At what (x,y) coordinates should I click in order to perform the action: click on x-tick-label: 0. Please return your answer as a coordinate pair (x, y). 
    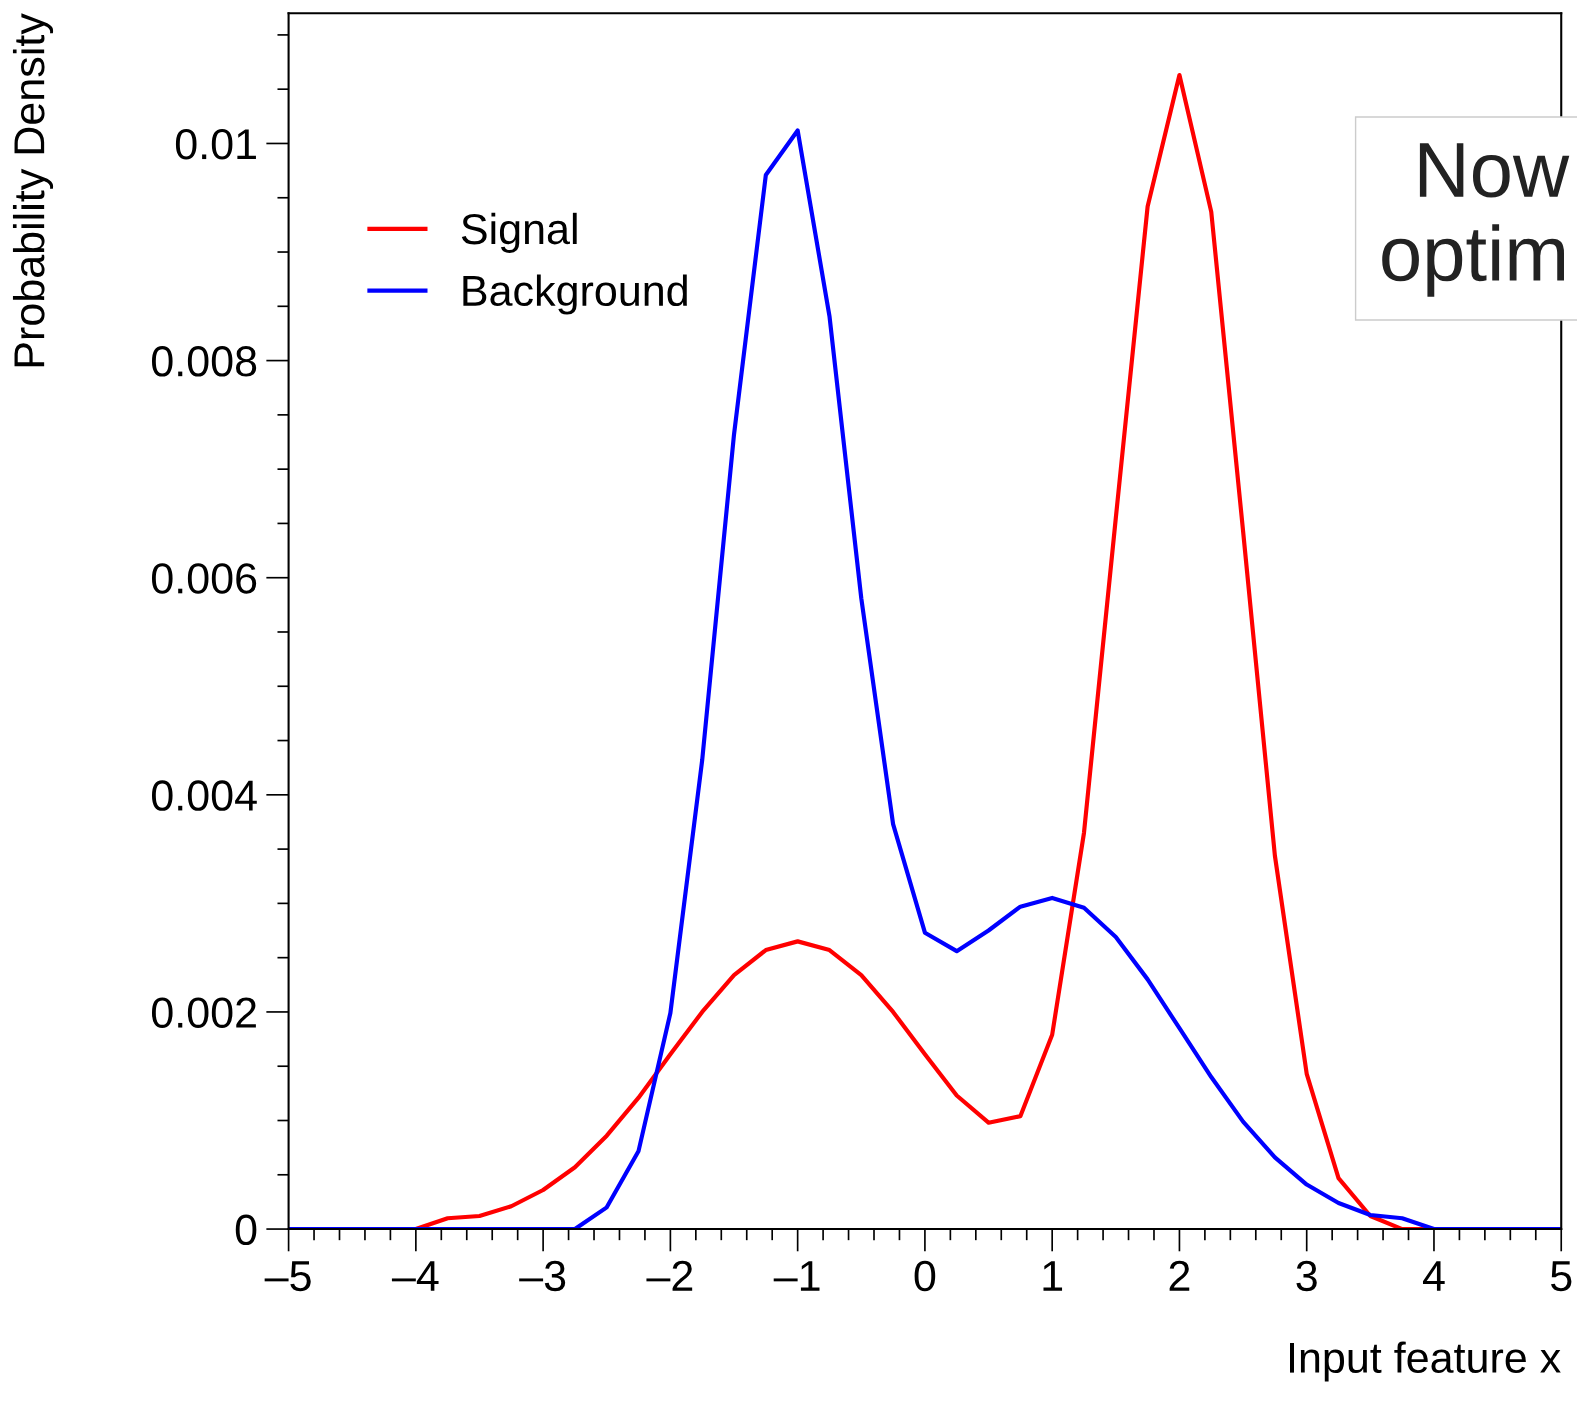
    Looking at the image, I should click on (925, 1276).